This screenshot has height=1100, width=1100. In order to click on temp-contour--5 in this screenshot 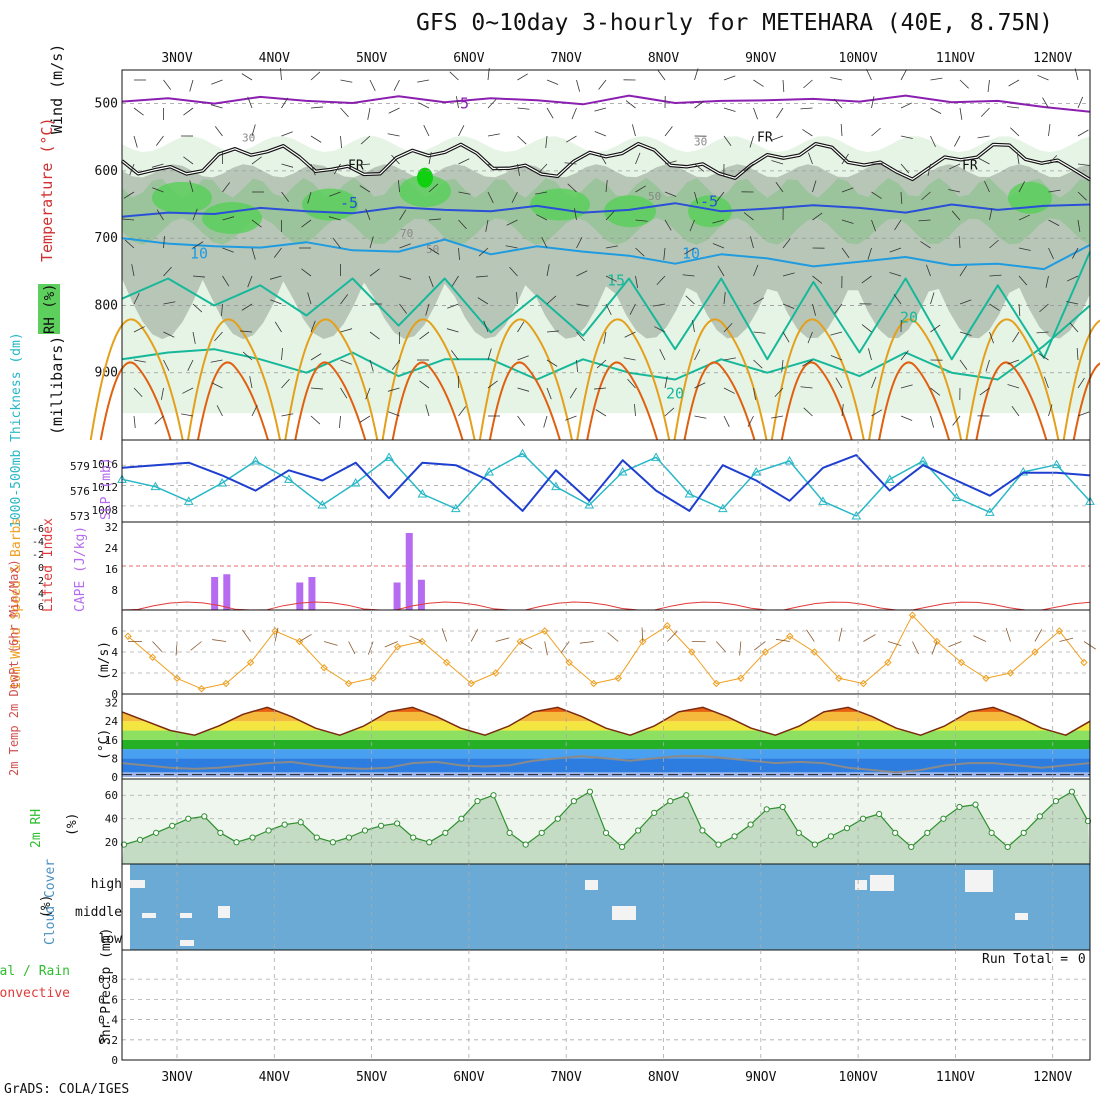, I will do `click(606, 210)`.